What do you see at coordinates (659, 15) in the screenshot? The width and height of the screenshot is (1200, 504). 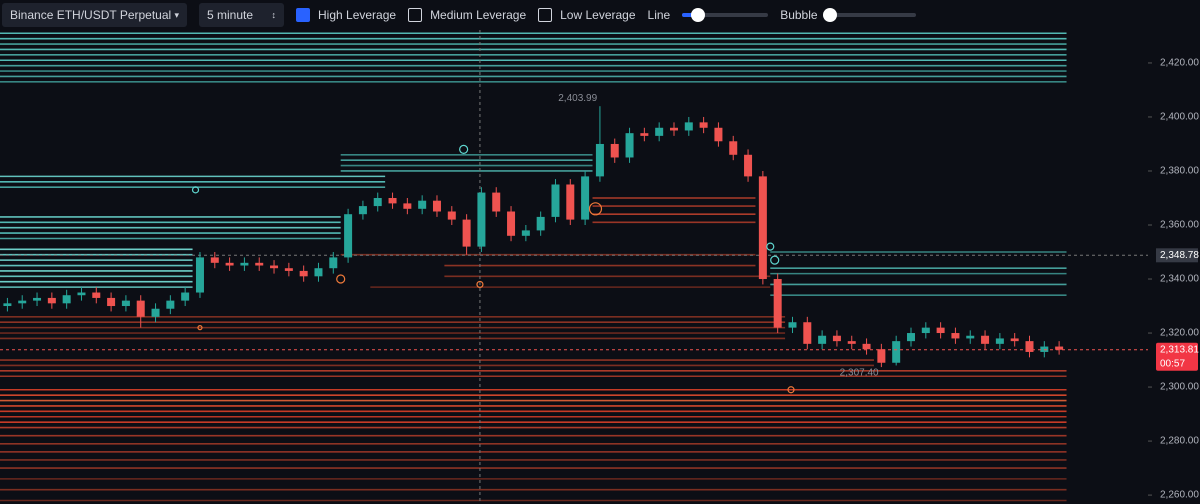 I see `slider-label: Line` at bounding box center [659, 15].